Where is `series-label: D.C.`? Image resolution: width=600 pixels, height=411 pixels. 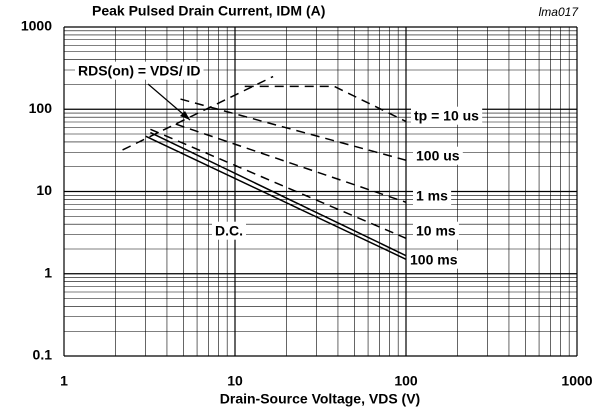
series-label: D.C. is located at coordinates (229, 231).